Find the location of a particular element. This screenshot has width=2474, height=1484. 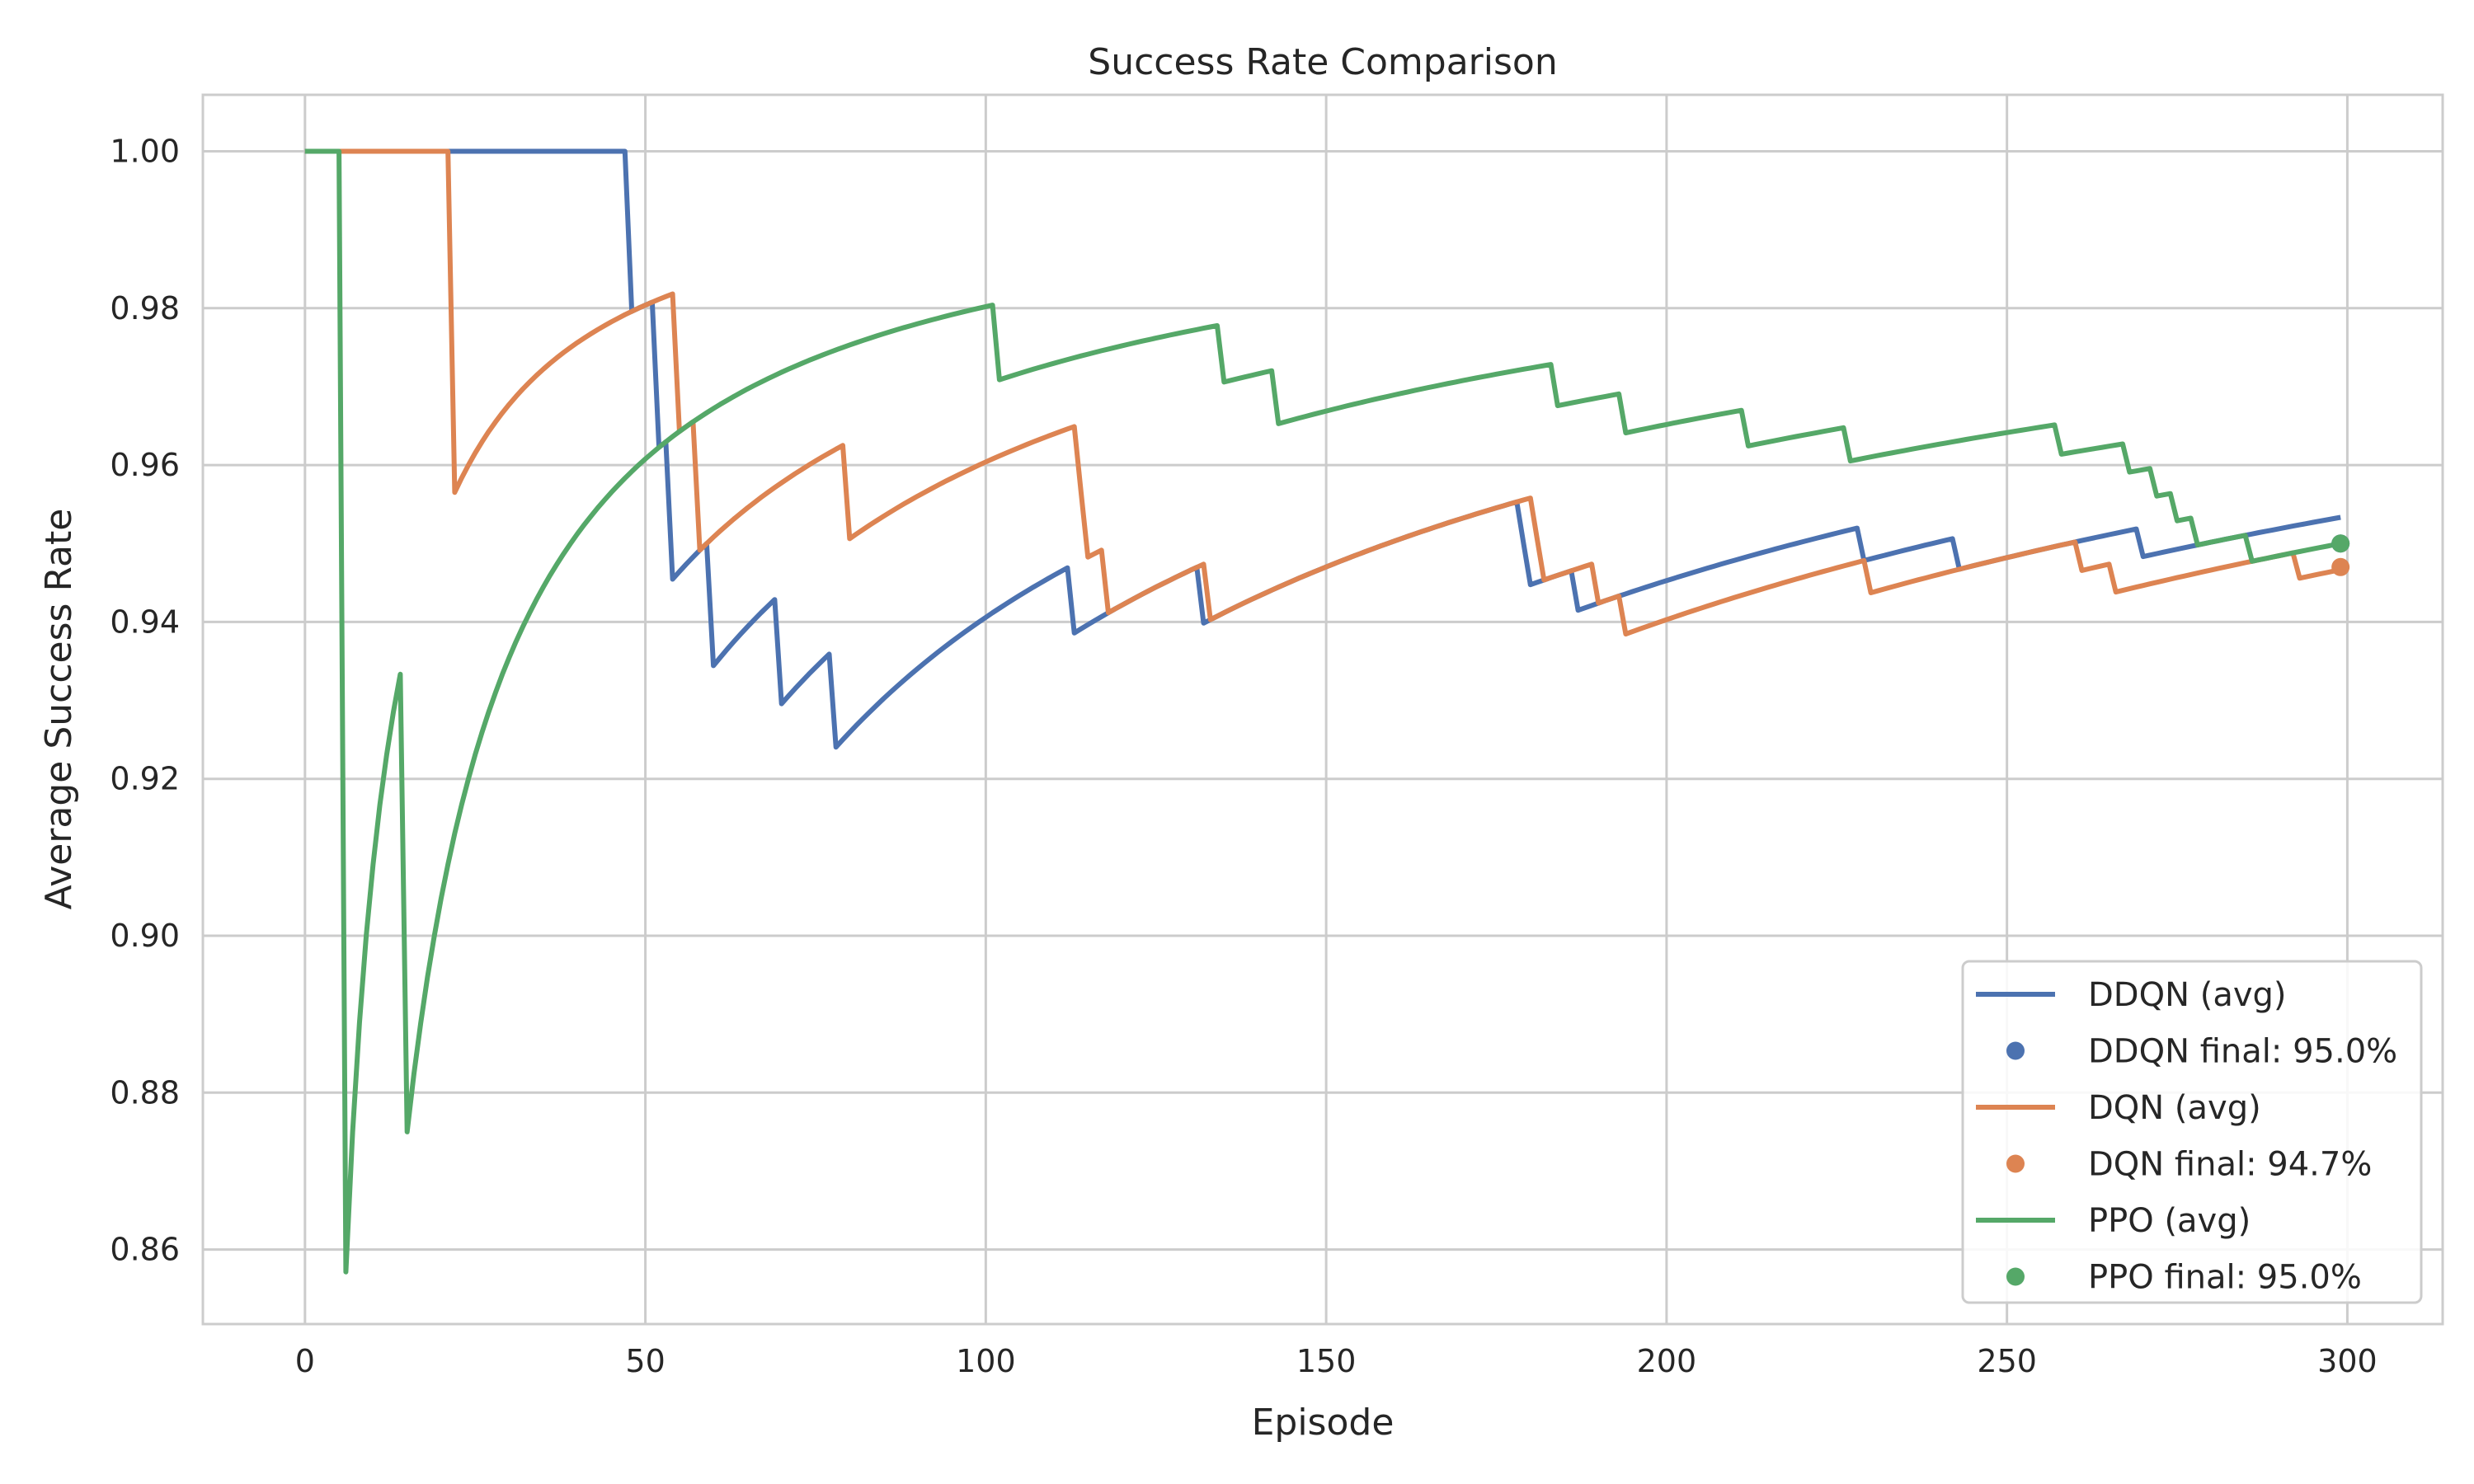

y-axis-label: Average Success Rate is located at coordinates (59, 709).